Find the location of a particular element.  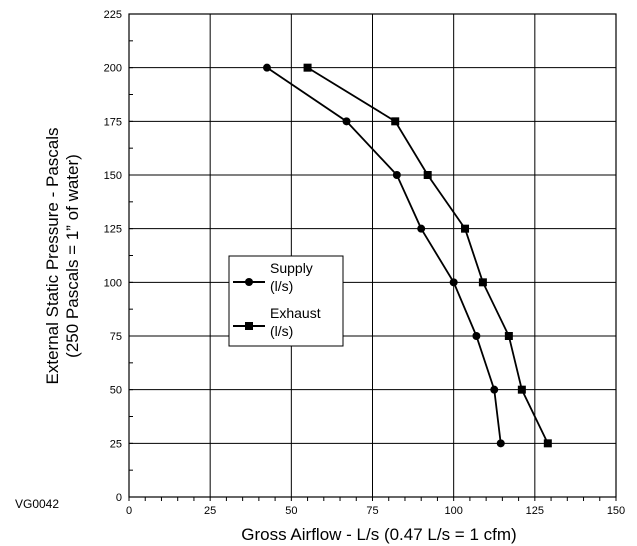

y-tick-label: 150 is located at coordinates (113, 176).